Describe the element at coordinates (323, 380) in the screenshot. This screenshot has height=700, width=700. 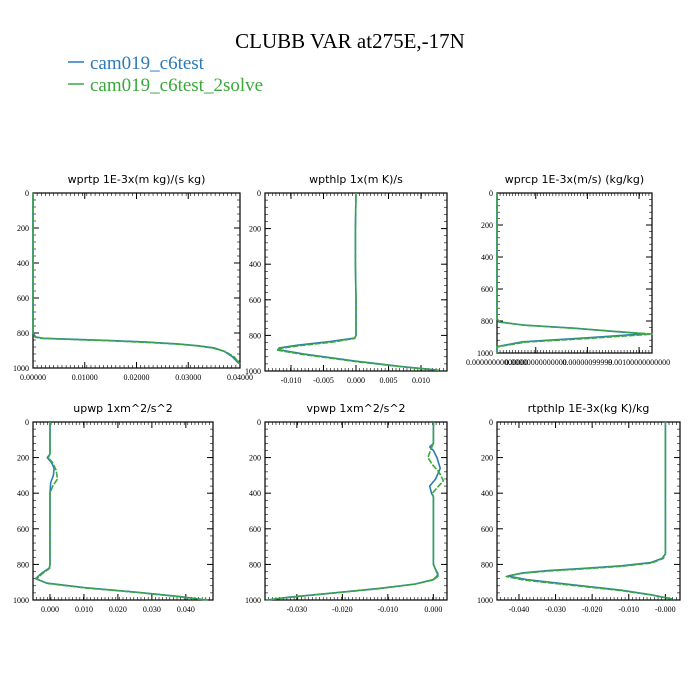
I see `x-tick-label: -0.005` at that location.